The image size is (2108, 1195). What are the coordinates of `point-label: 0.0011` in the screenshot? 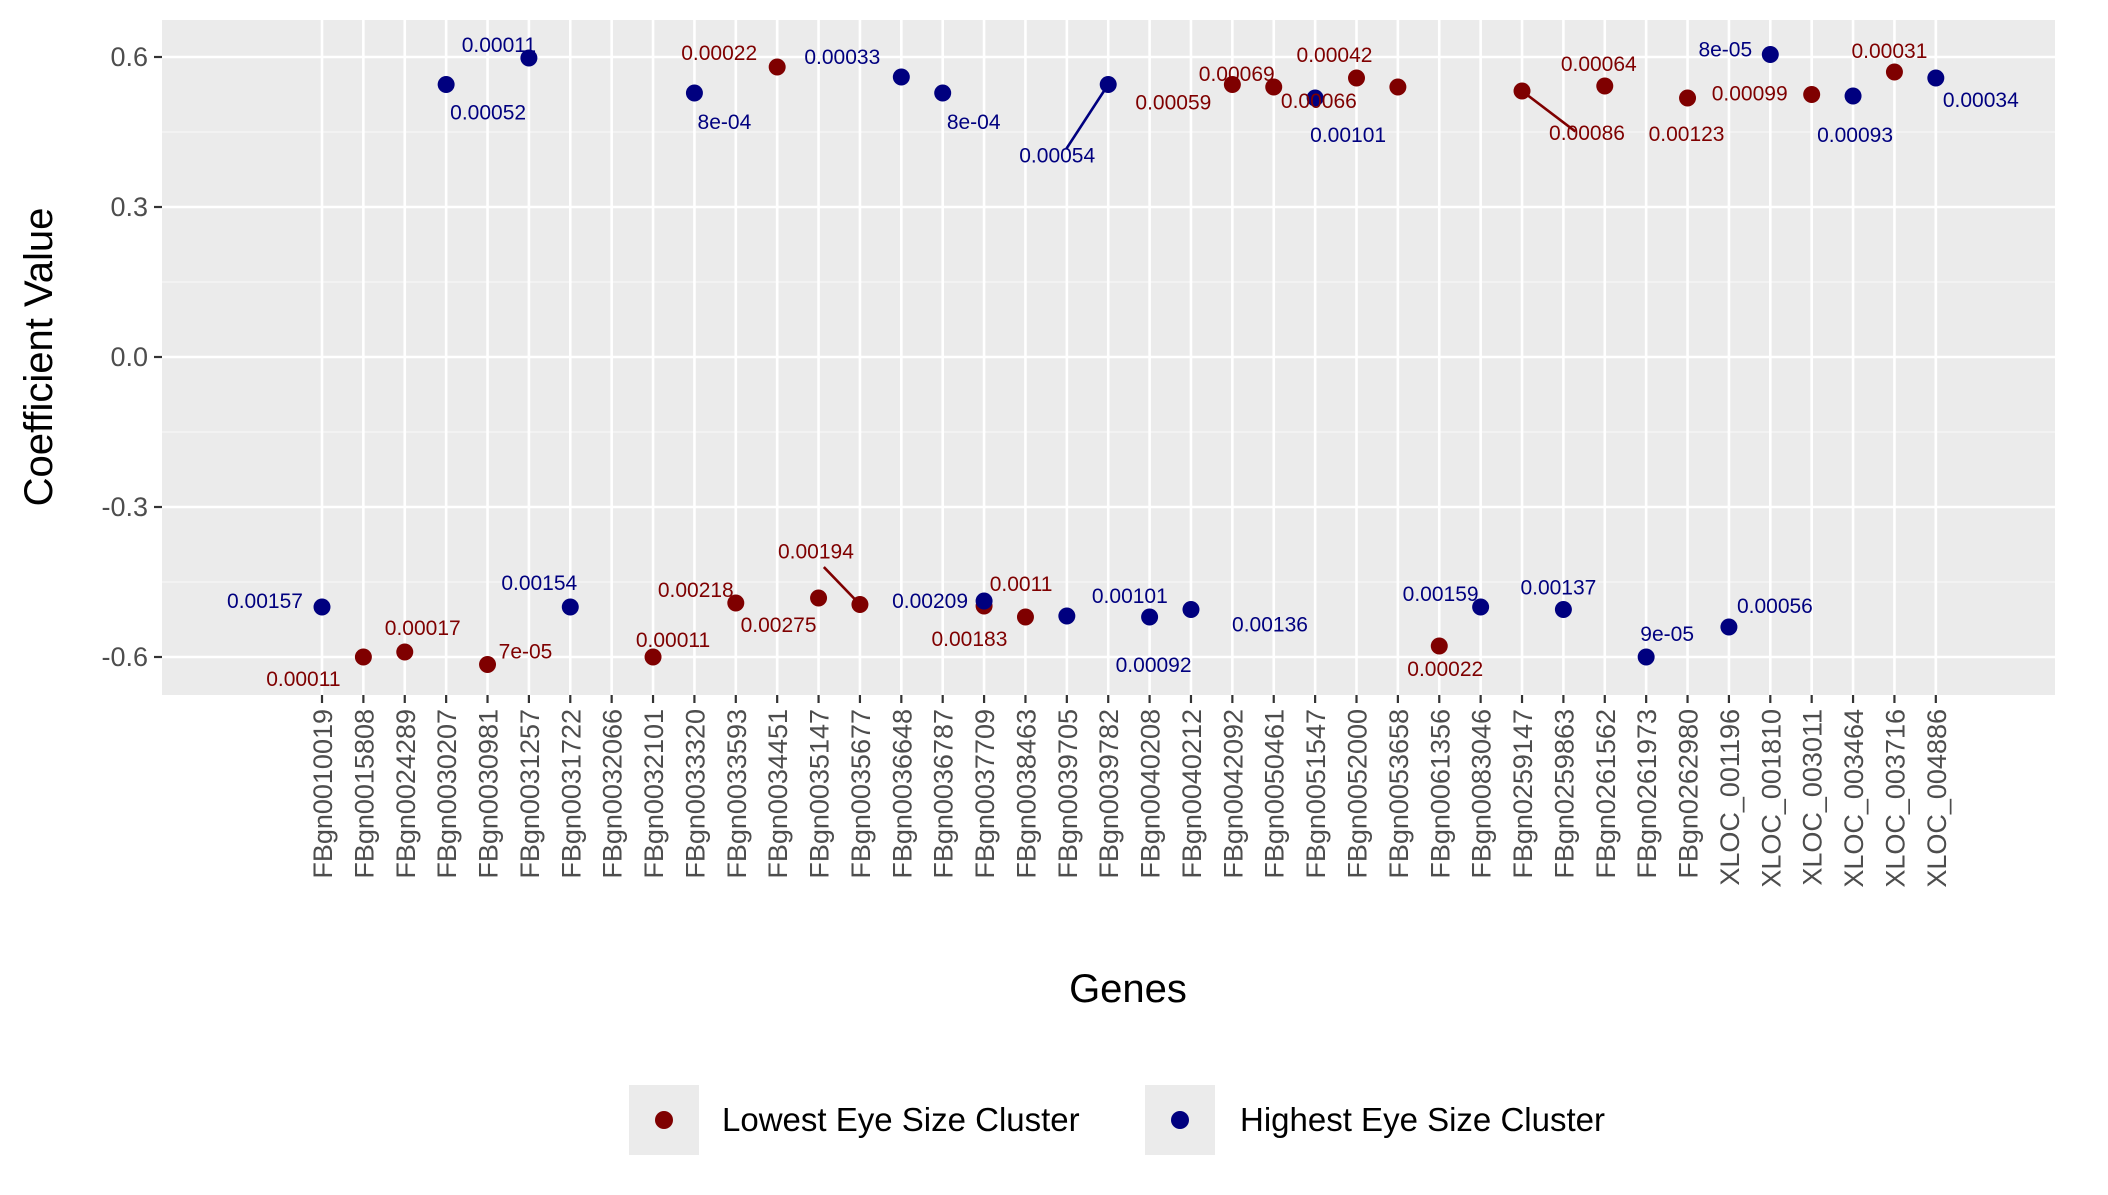 It's located at (1021, 584).